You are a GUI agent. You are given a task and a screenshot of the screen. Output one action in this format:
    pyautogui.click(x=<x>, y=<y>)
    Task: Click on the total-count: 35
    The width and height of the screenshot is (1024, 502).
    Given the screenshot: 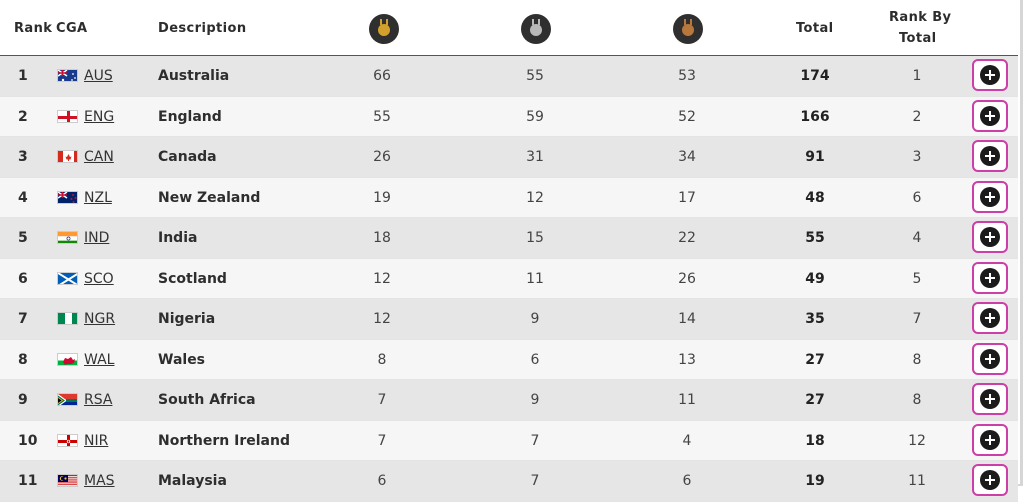 What is the action you would take?
    pyautogui.click(x=815, y=319)
    